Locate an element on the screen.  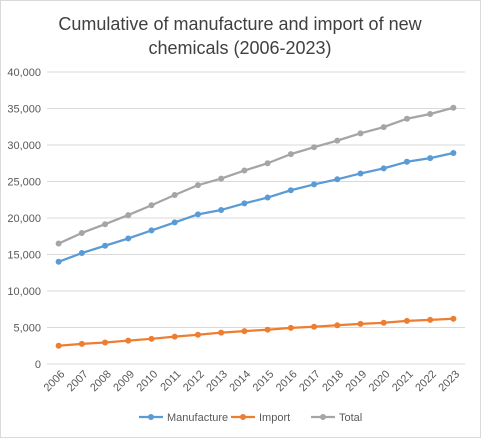
data-point-manufacture-2018 is located at coordinates (337, 179).